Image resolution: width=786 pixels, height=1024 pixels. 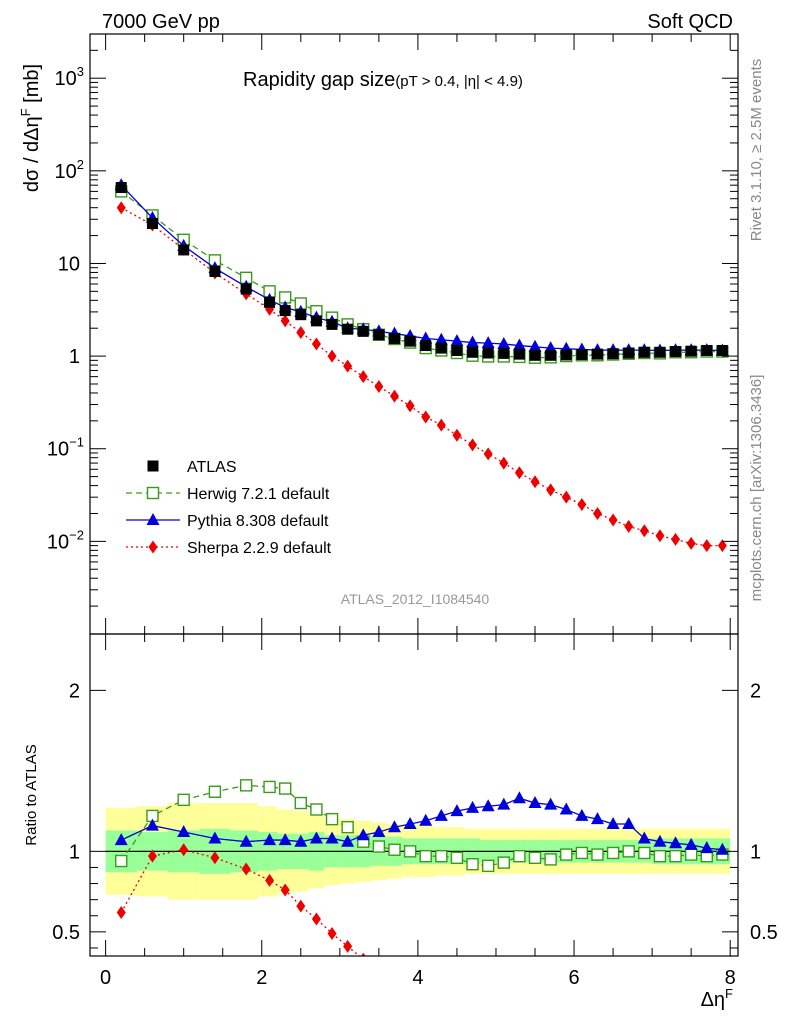 What do you see at coordinates (32, 86) in the screenshot?
I see `y-label-part-2: [mb]` at bounding box center [32, 86].